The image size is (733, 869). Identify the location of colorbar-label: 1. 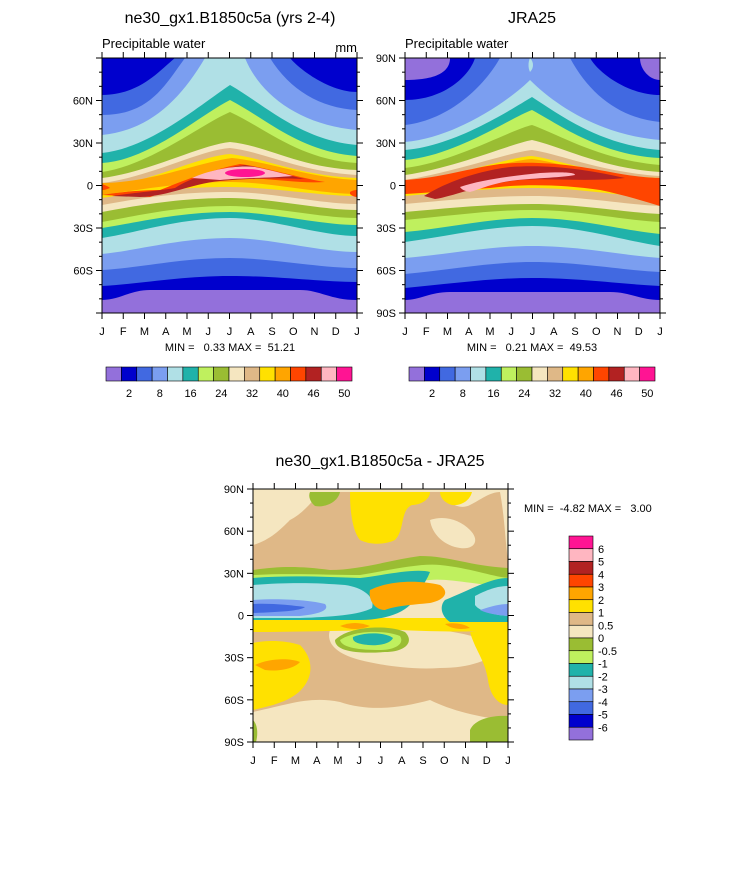
(601, 614).